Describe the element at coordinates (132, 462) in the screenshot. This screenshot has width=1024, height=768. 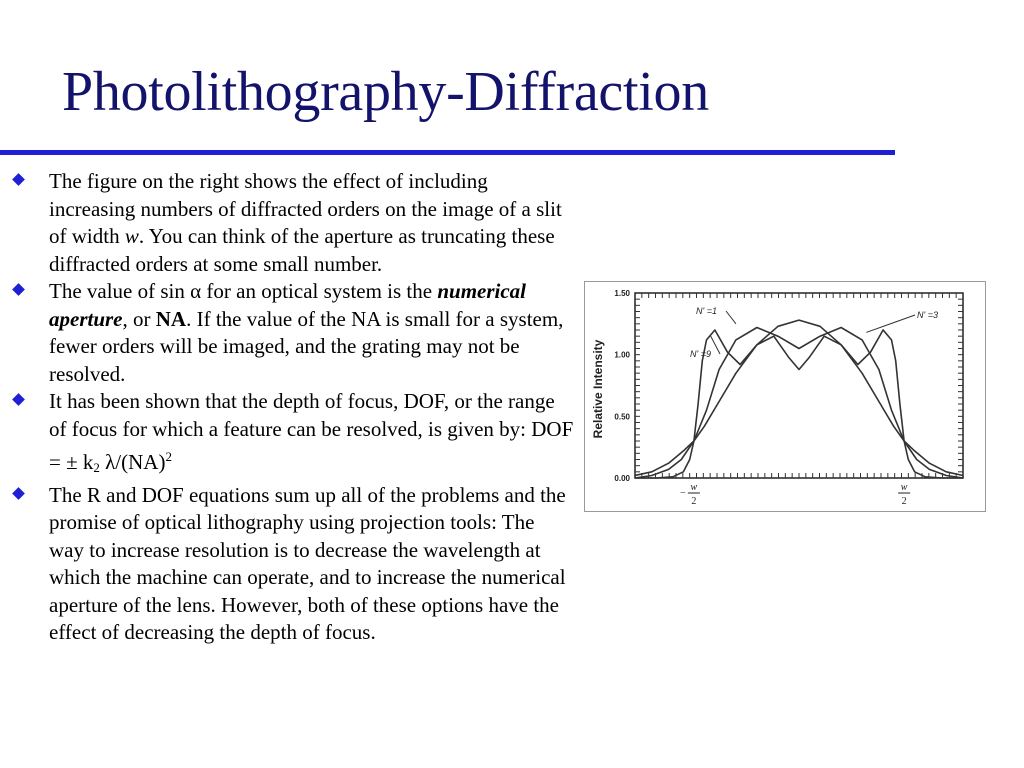
I see `bullet-3-text-b: λ/(NA)` at that location.